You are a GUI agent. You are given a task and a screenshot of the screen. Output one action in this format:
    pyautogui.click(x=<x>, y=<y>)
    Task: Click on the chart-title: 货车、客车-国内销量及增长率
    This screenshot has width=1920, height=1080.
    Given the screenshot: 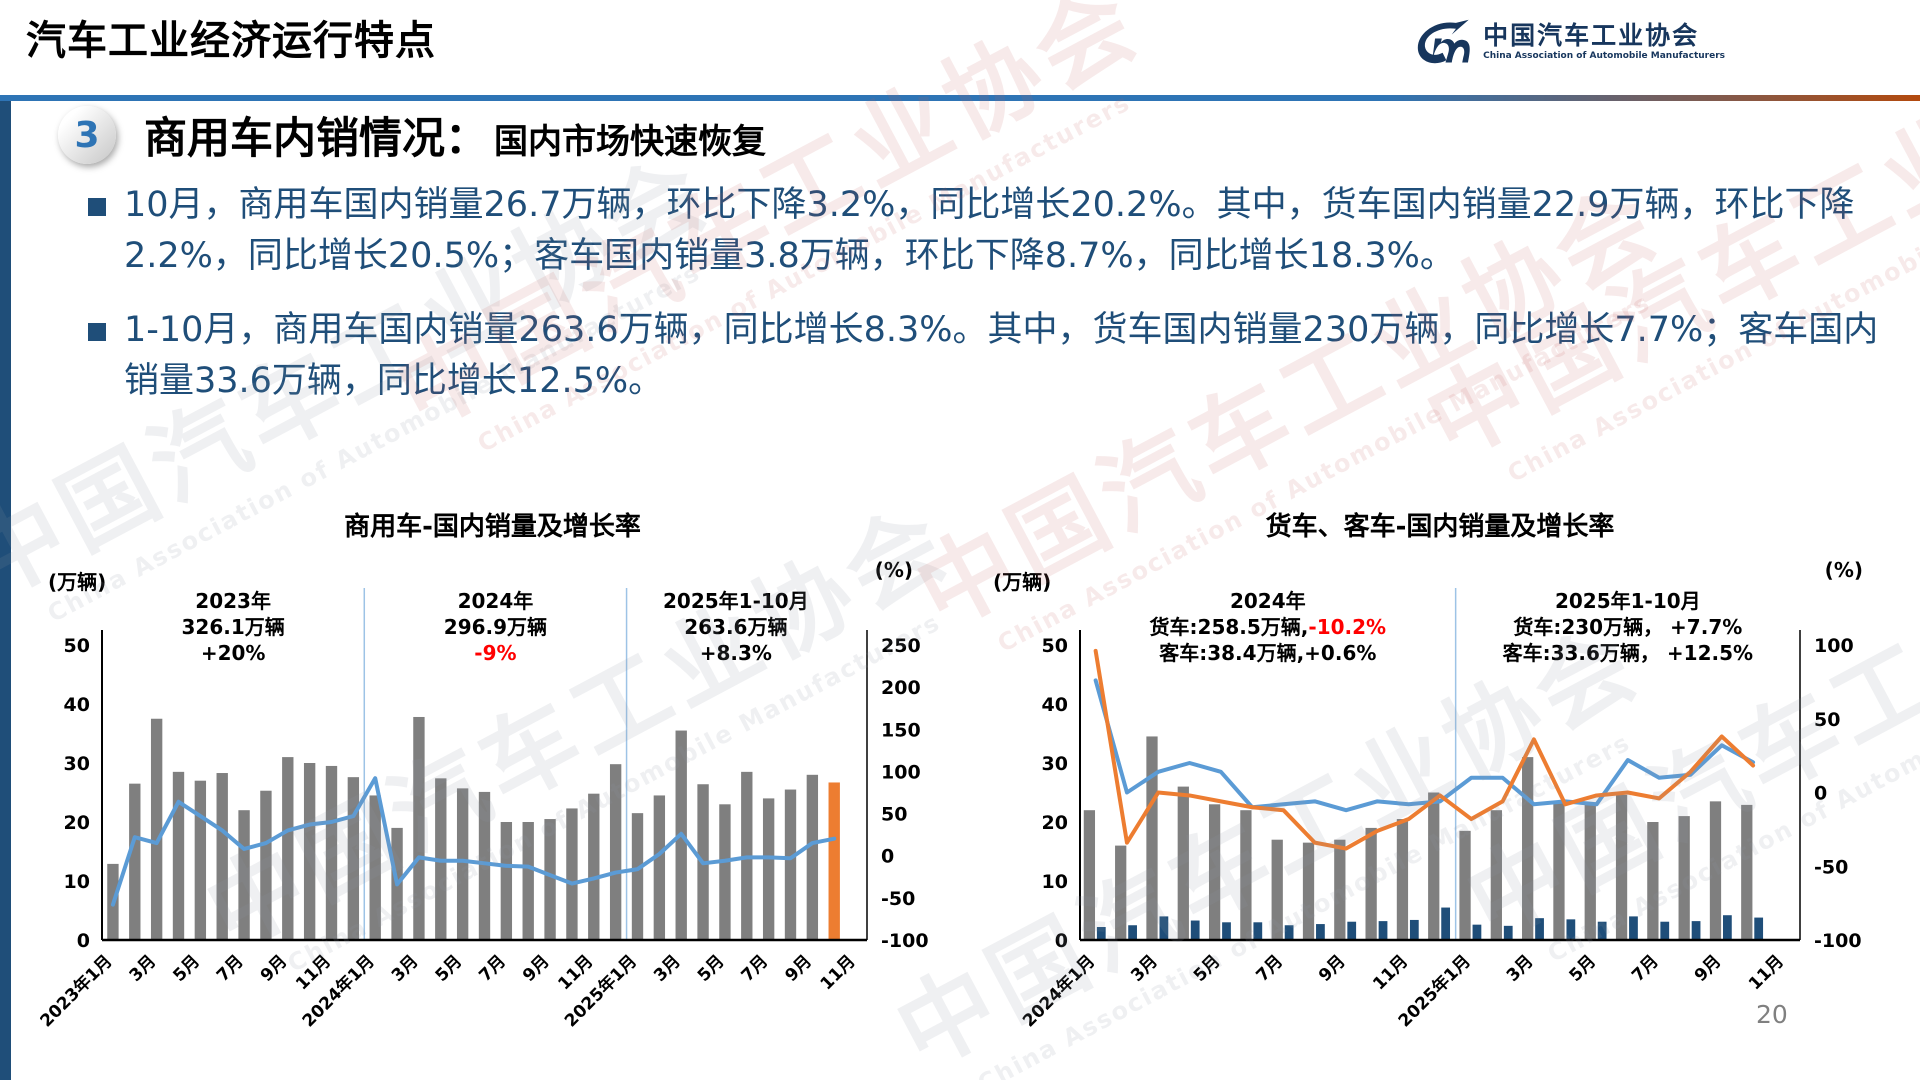 What is the action you would take?
    pyautogui.click(x=1440, y=527)
    